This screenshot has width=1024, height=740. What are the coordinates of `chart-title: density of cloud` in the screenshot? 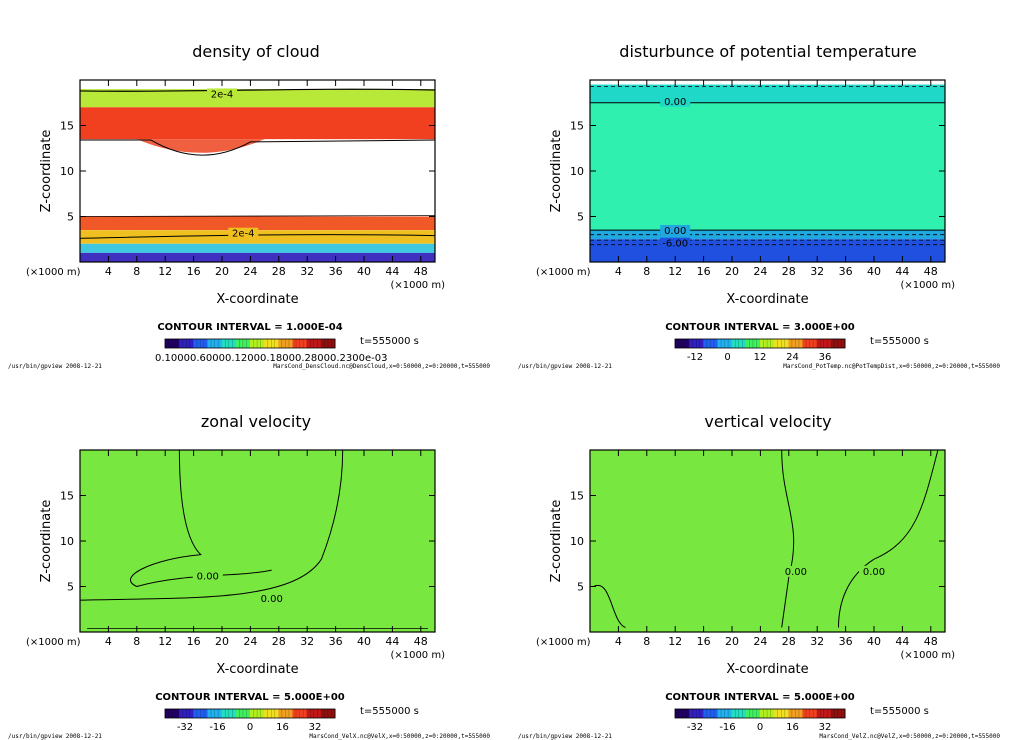 It's located at (256, 51).